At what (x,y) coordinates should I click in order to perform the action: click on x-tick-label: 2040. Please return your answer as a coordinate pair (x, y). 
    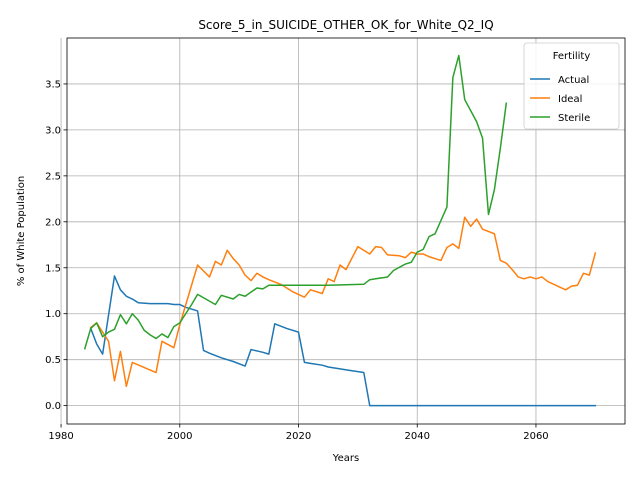
    Looking at the image, I should click on (417, 436).